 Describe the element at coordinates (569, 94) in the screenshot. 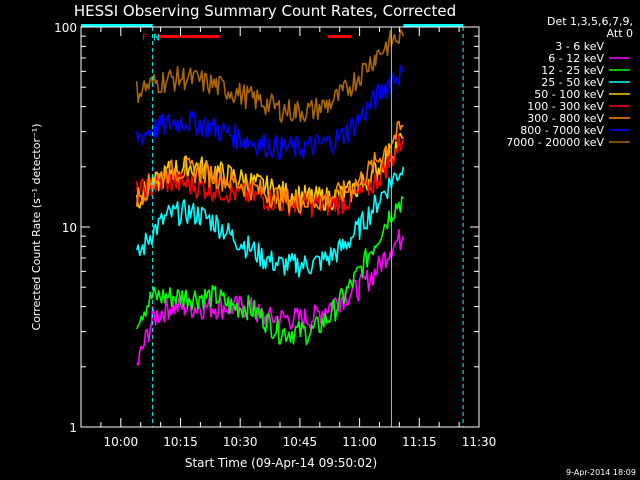

I see `legend-label-4: 50 - 100 keV` at that location.